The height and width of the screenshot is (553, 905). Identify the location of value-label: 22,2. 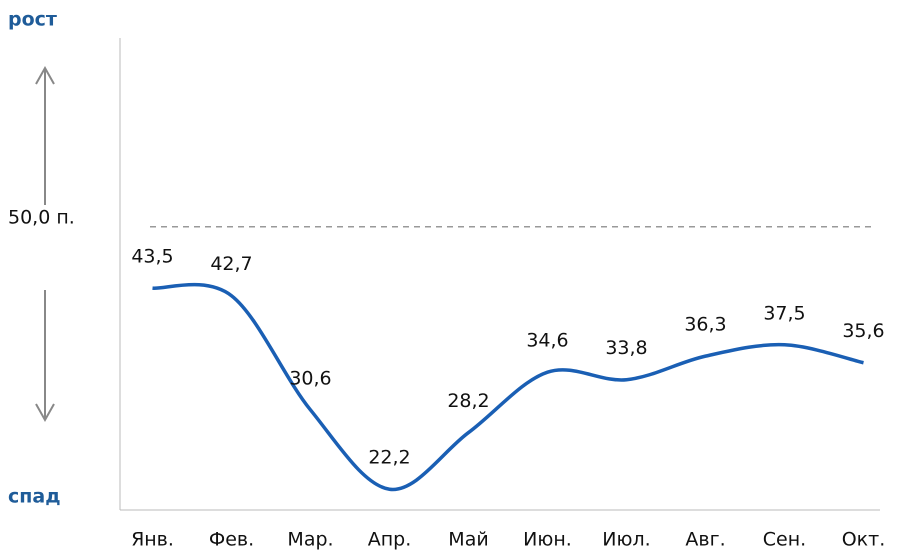
(389, 458).